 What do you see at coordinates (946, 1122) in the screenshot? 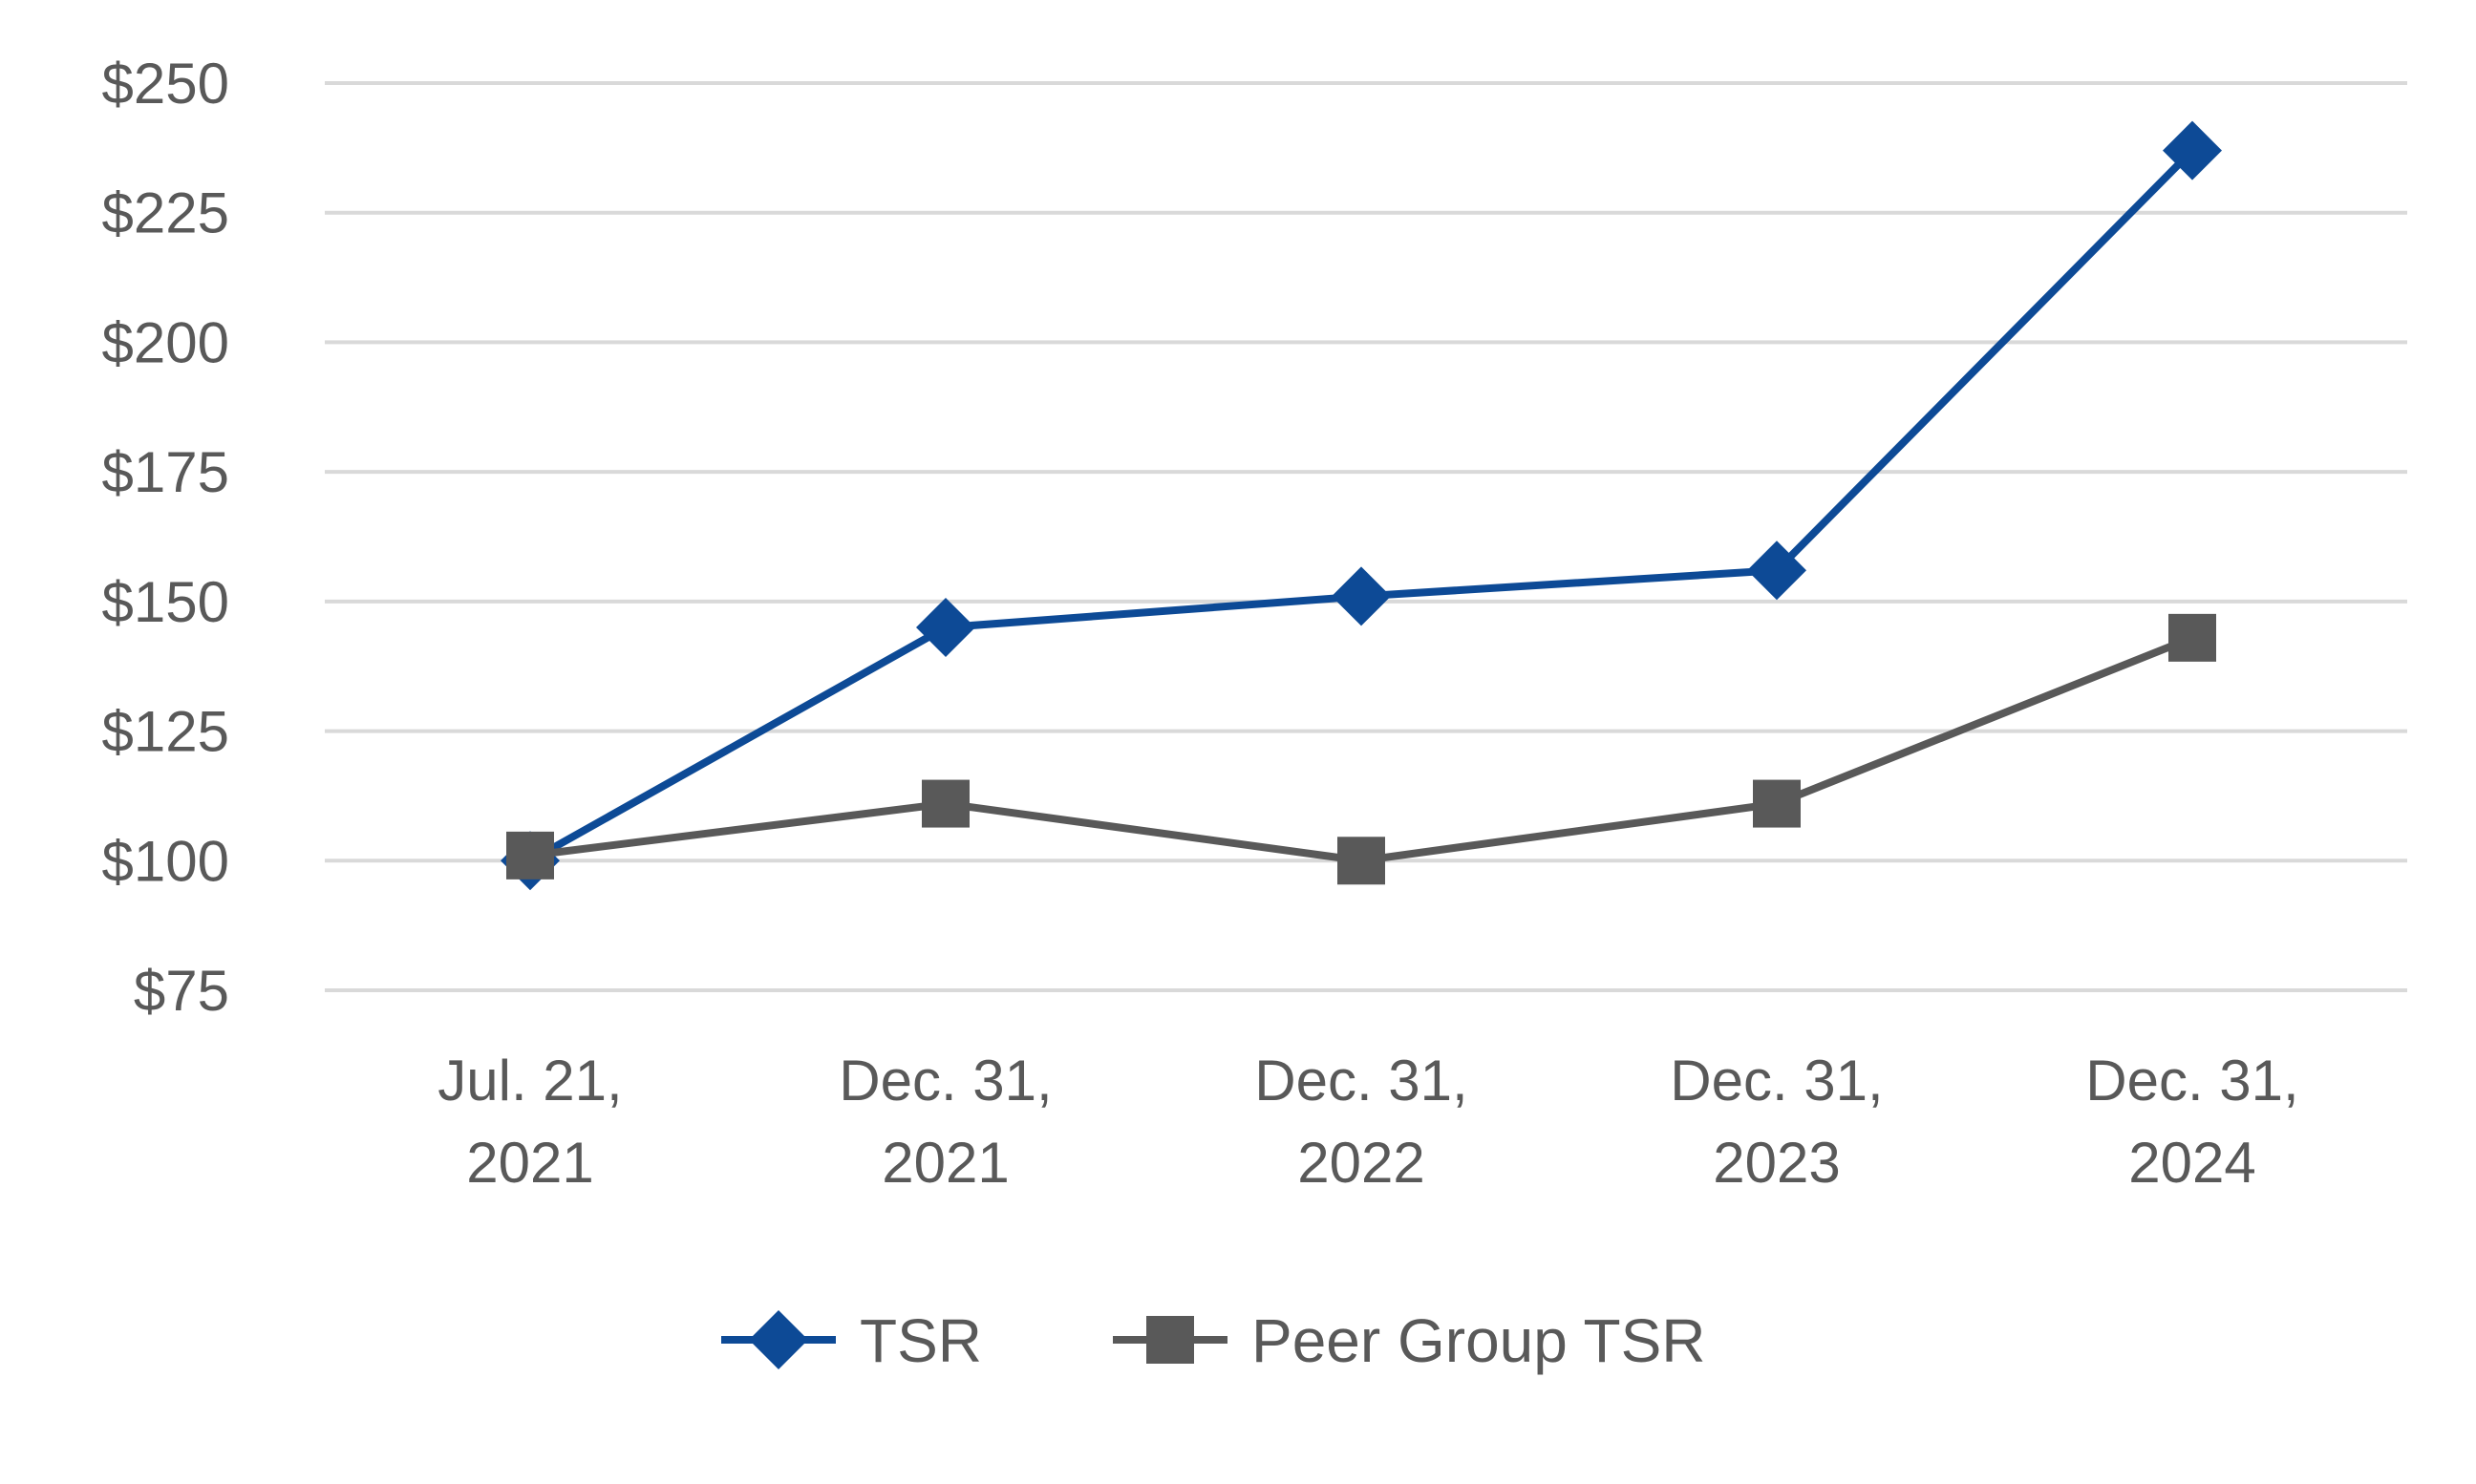
I see `x-tick-label: Dec. 31, 2021` at bounding box center [946, 1122].